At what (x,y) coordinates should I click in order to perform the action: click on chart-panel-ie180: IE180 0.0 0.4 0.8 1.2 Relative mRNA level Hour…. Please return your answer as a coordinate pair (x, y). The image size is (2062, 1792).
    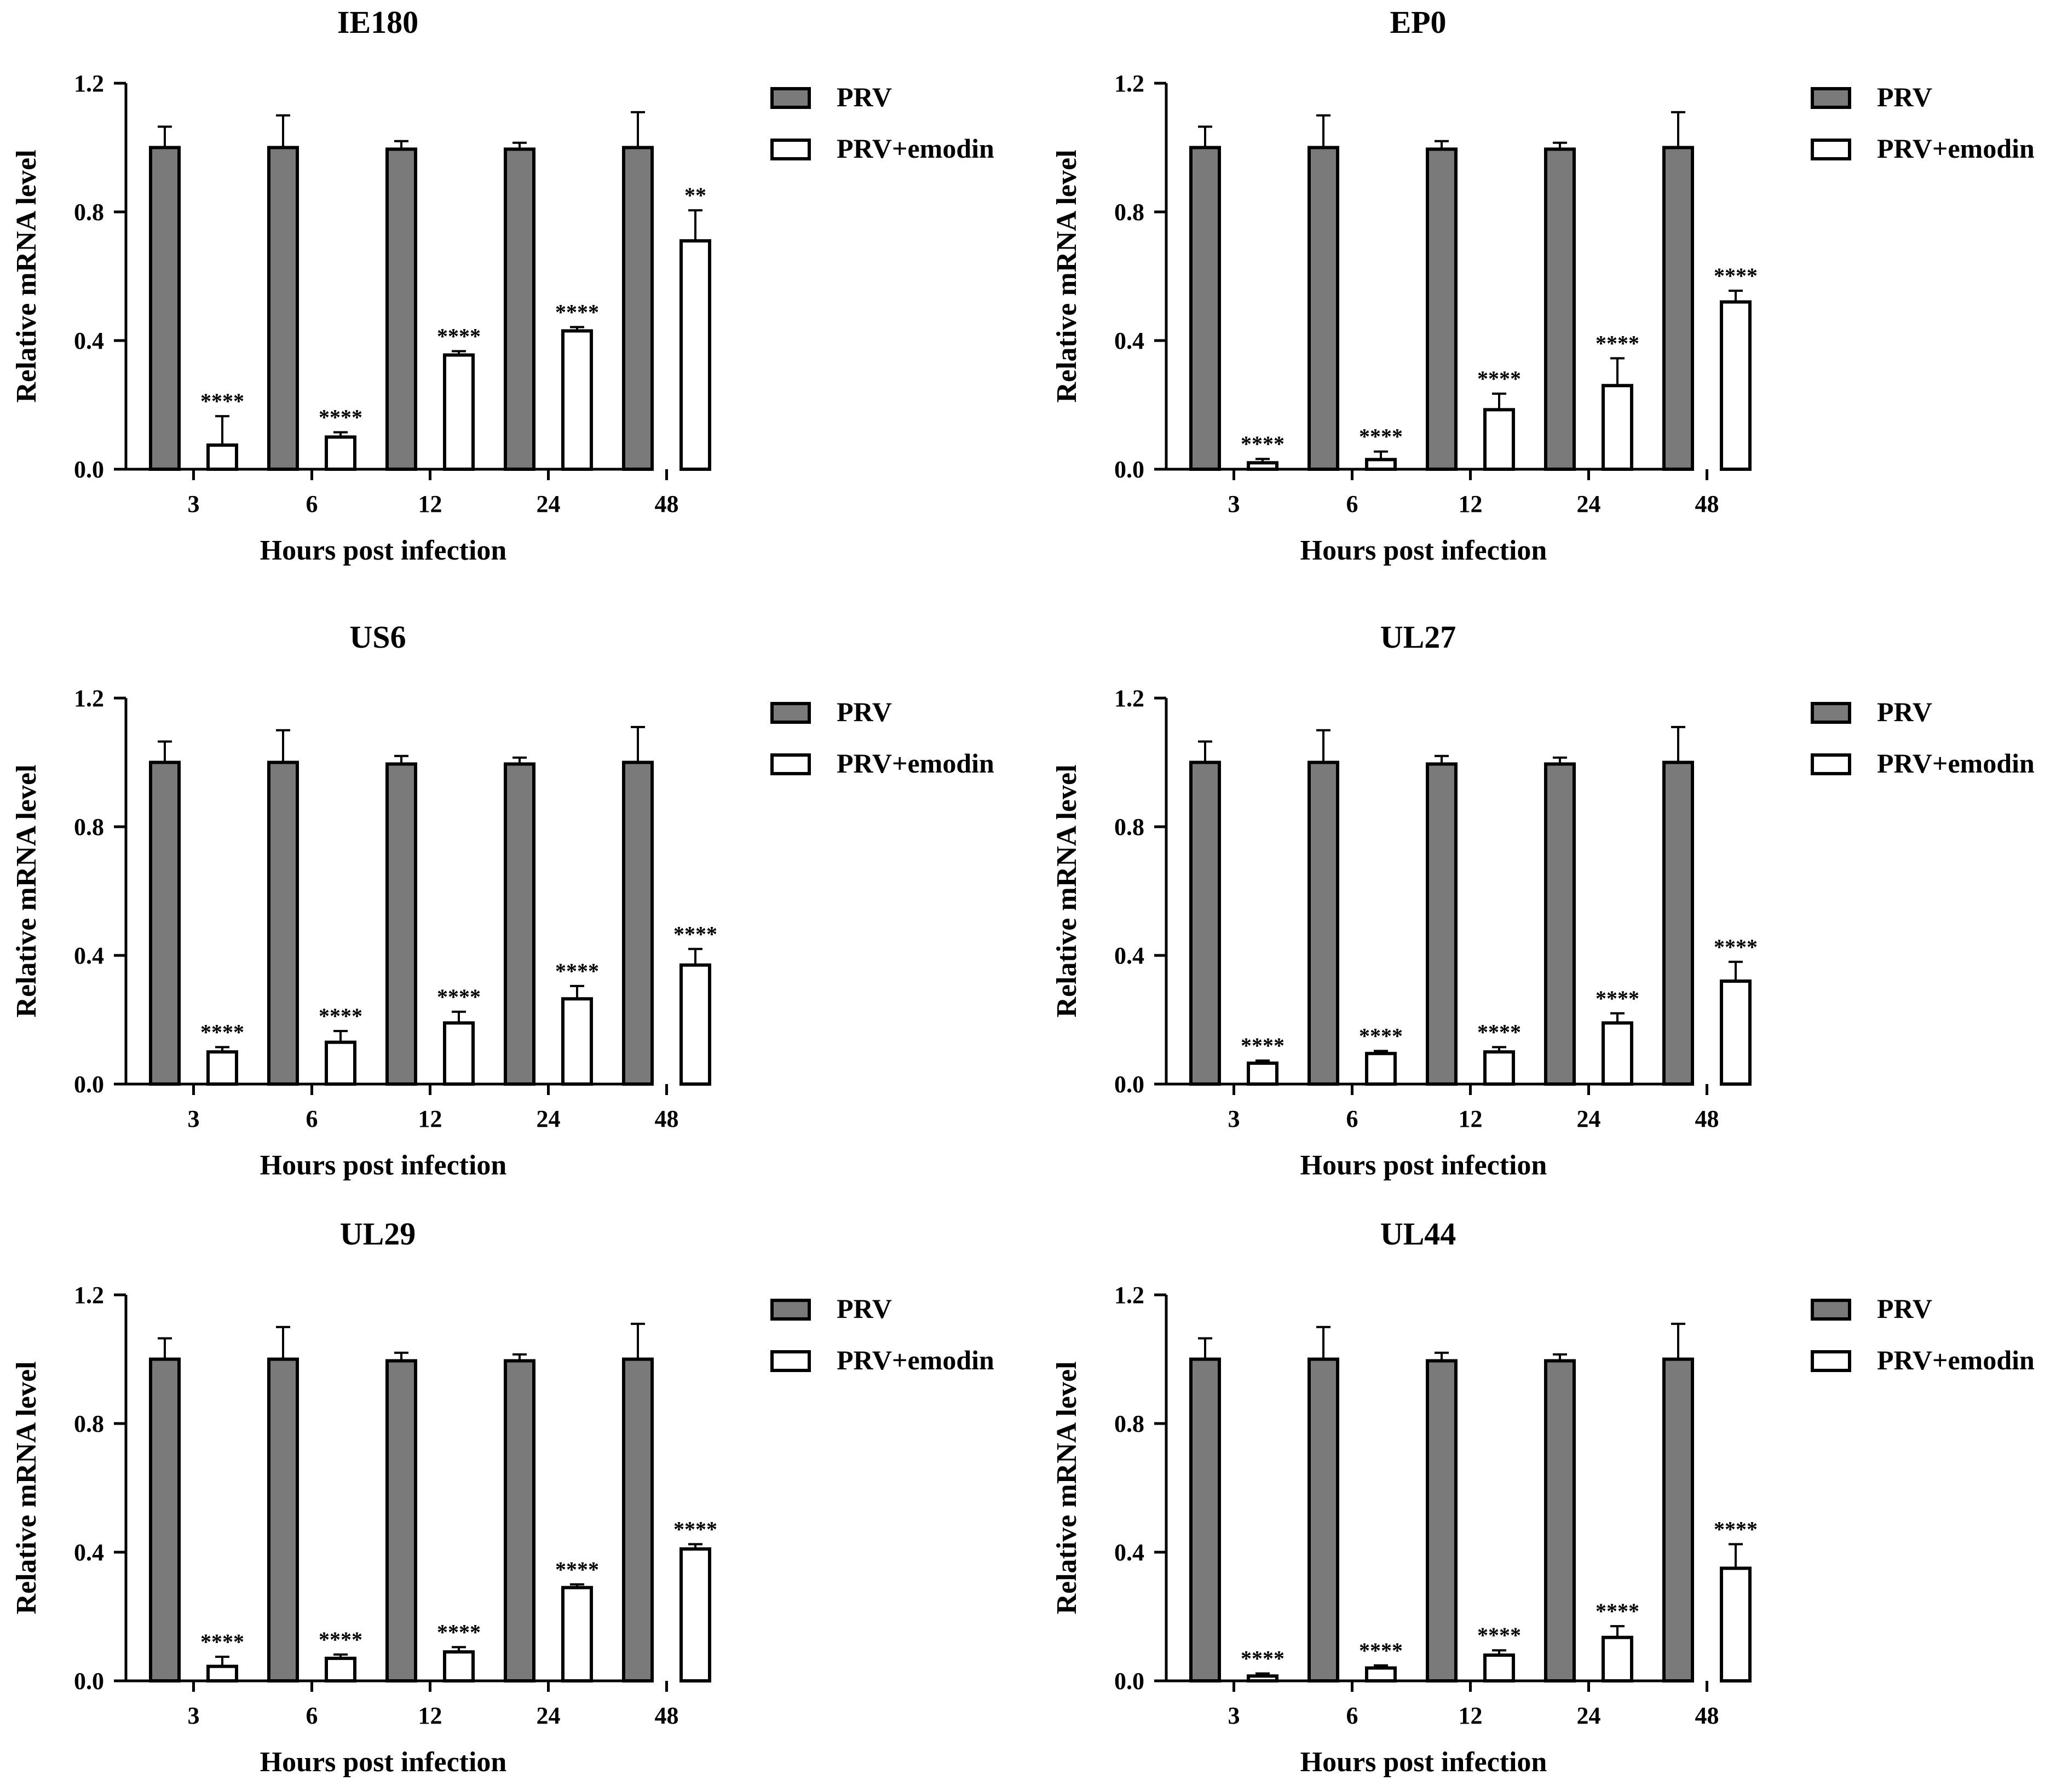
    Looking at the image, I should click on (502, 285).